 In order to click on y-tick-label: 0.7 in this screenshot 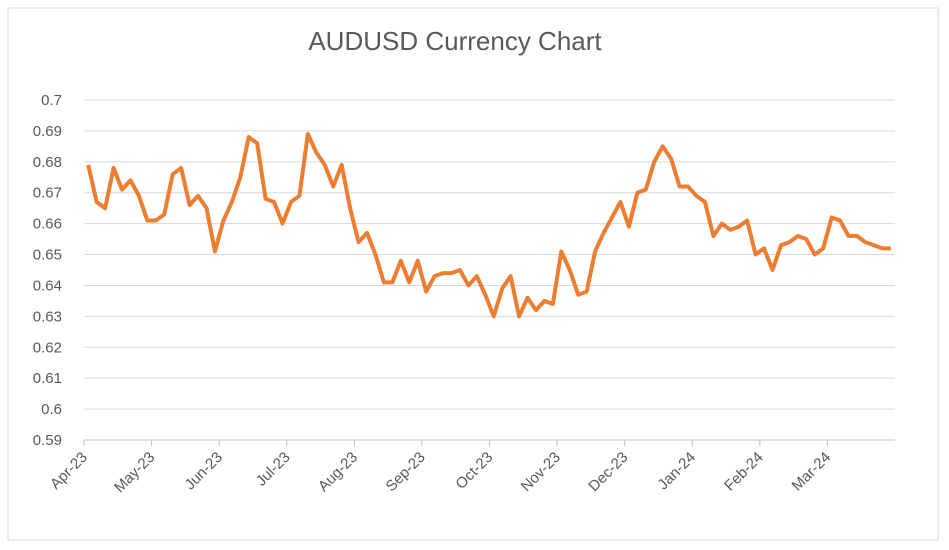, I will do `click(51, 100)`.